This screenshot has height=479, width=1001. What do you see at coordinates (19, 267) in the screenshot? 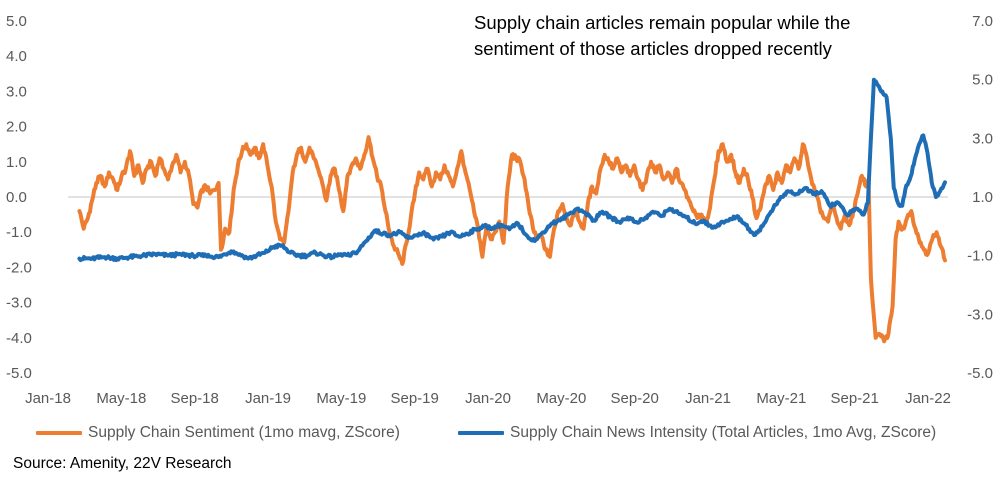
I see `left-y-tick-label: -2.0` at bounding box center [19, 267].